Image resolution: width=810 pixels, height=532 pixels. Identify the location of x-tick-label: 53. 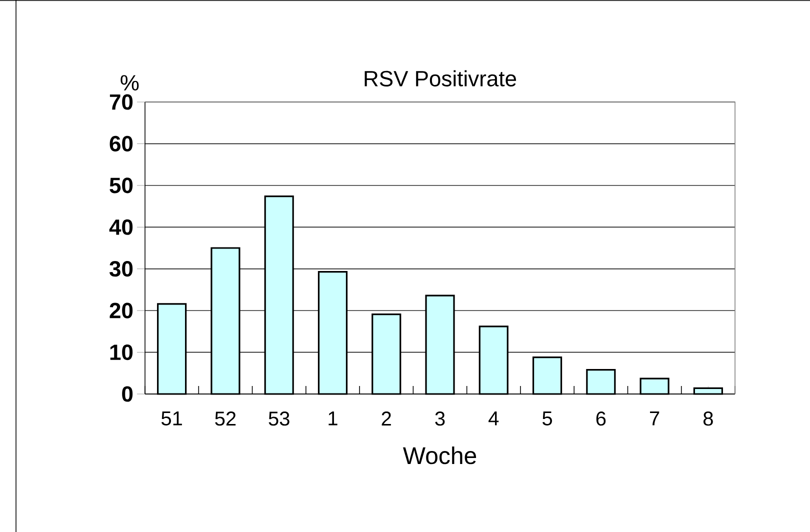
(279, 419).